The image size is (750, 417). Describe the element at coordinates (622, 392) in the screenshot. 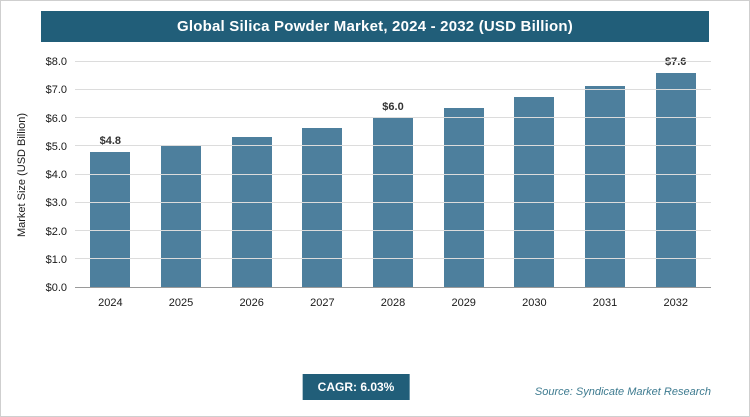

I see `source-text: Source: Syndicate Market Research` at that location.